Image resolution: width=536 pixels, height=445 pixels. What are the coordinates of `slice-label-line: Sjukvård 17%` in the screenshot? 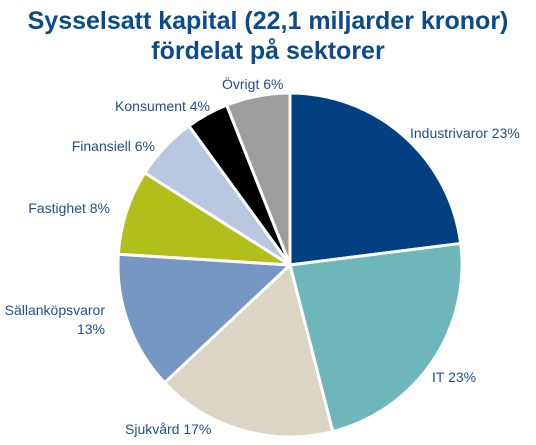 It's located at (168, 429).